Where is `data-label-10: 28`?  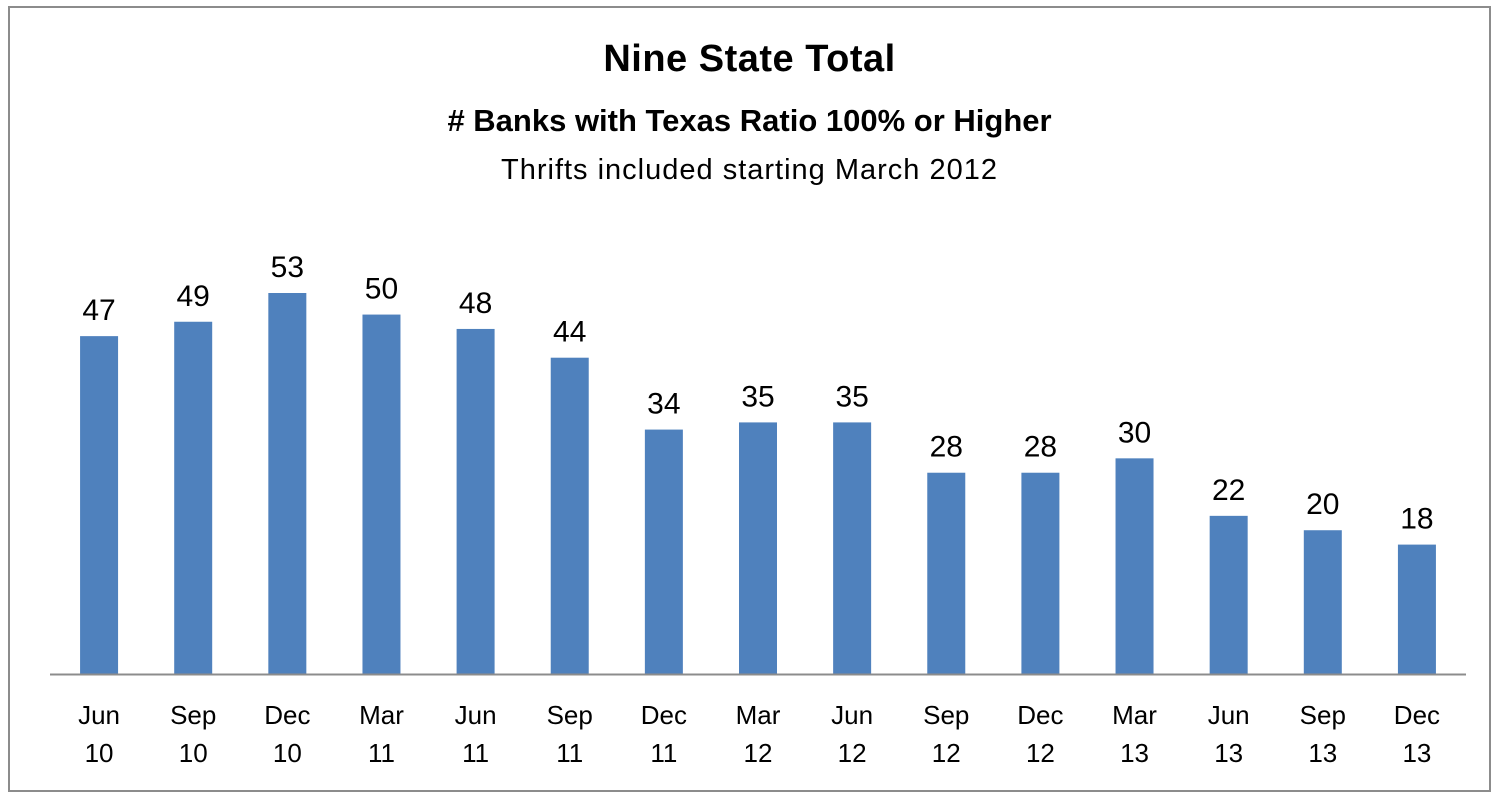 data-label-10: 28 is located at coordinates (1040, 447).